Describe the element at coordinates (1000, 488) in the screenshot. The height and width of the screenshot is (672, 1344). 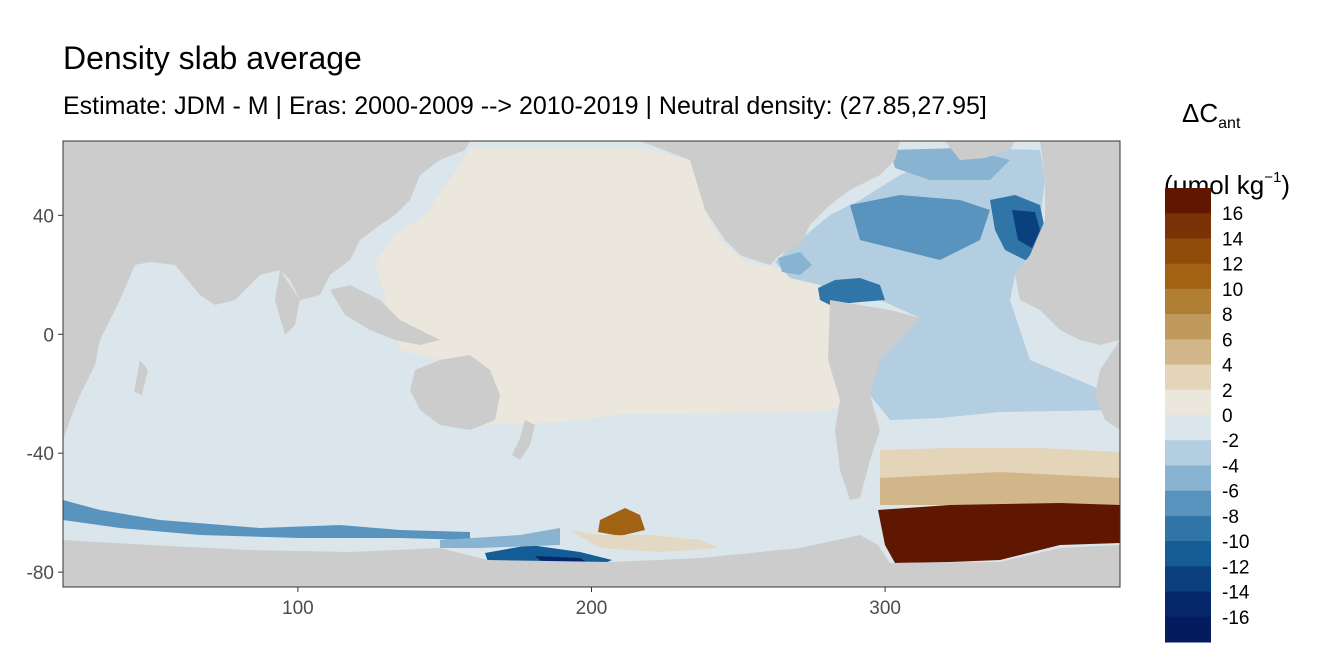
I see `region-south-atlantic-tan` at that location.